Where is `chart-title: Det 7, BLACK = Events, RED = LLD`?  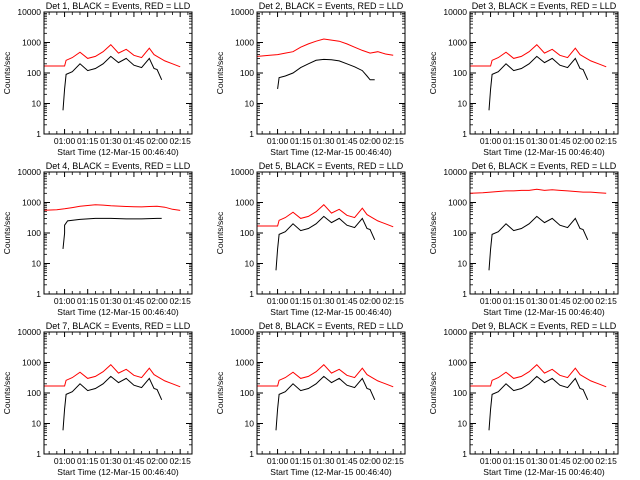 chart-title: Det 7, BLACK = Events, RED = LLD is located at coordinates (118, 326).